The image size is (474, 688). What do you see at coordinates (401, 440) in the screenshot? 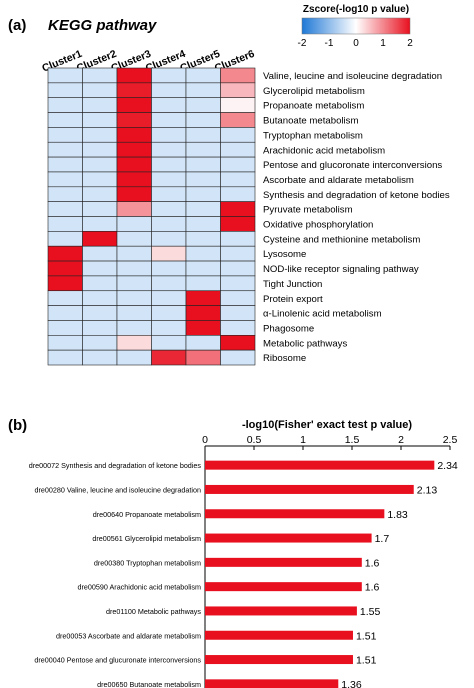
I see `bar-x-tick-label: 2` at bounding box center [401, 440].